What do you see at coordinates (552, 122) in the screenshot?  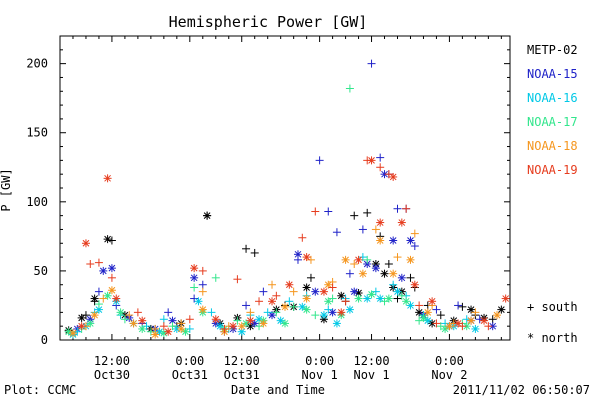 I see `legend-entry: NOAA-17` at bounding box center [552, 122].